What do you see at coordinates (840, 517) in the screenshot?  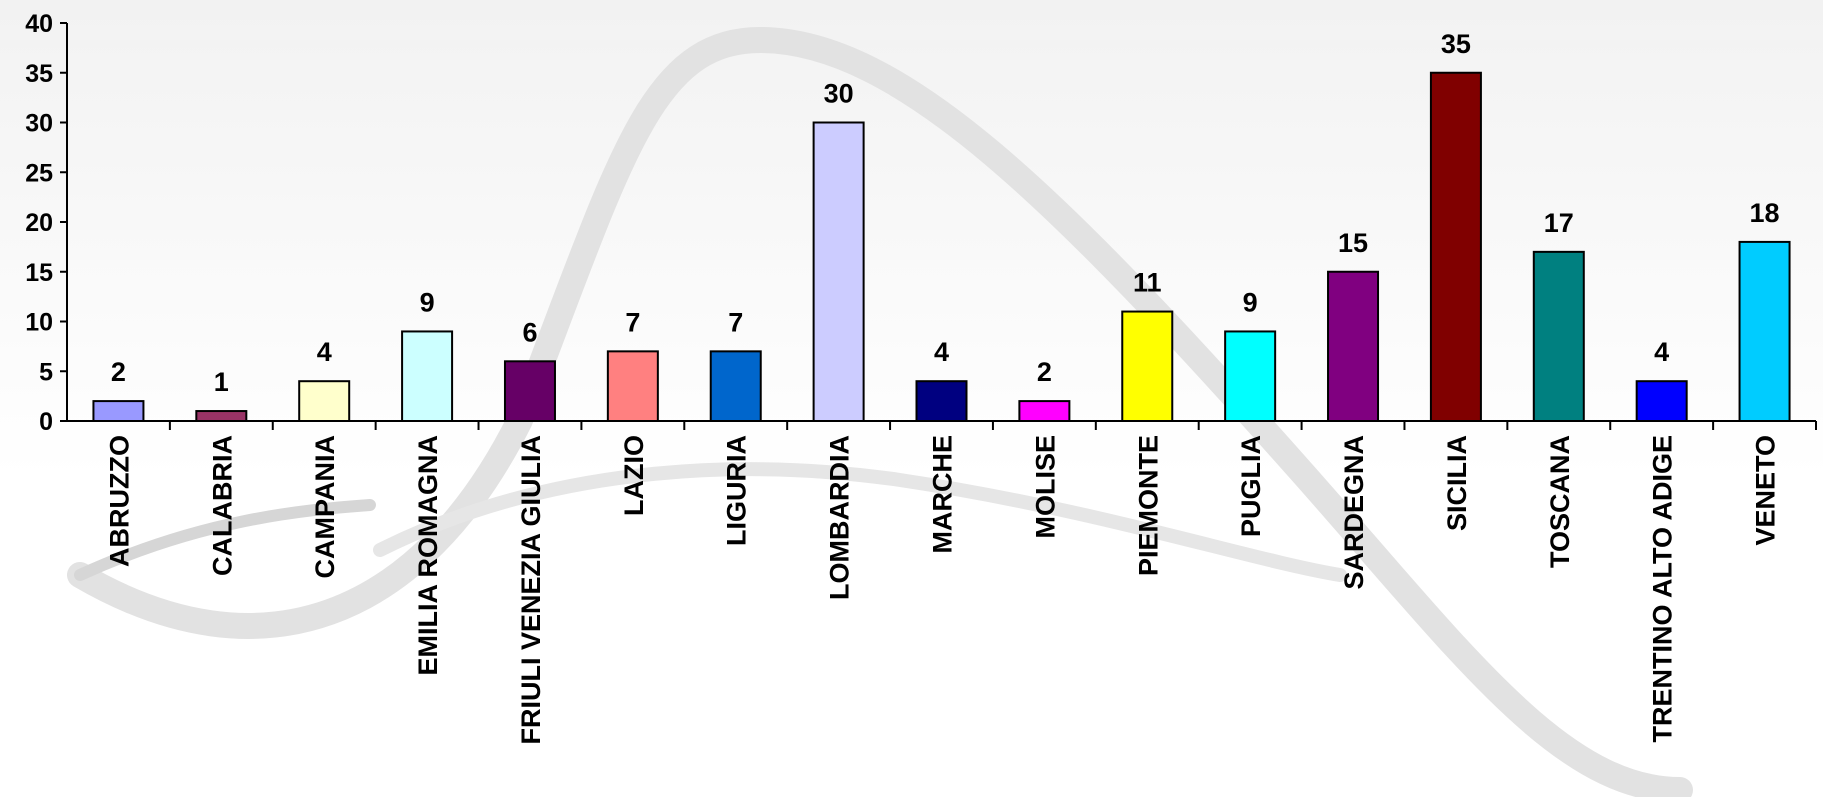 I see `x-tick-label: LOMBARDIA` at bounding box center [840, 517].